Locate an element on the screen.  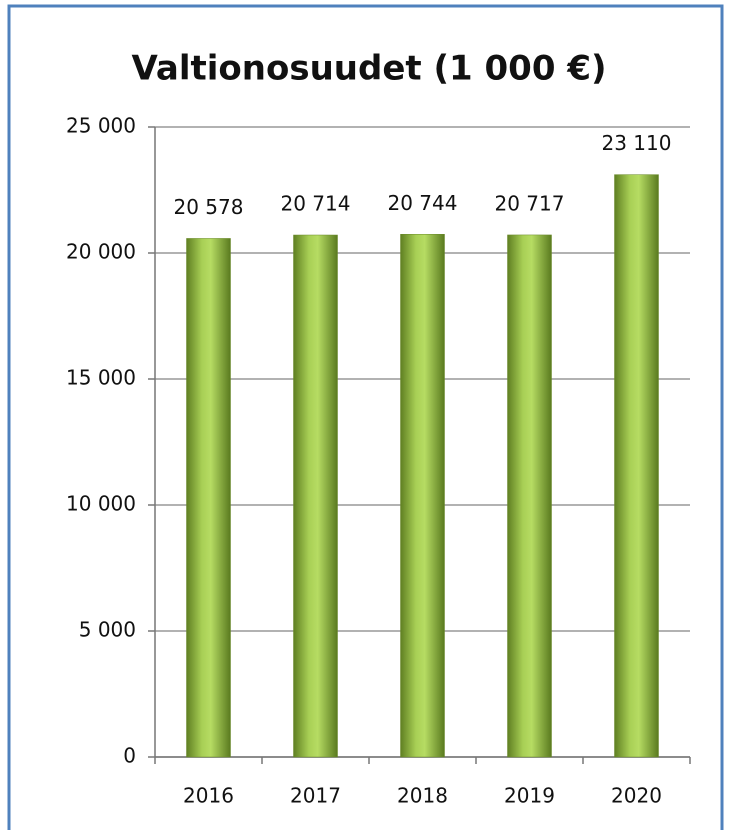
value-label: 20 714 is located at coordinates (316, 204).